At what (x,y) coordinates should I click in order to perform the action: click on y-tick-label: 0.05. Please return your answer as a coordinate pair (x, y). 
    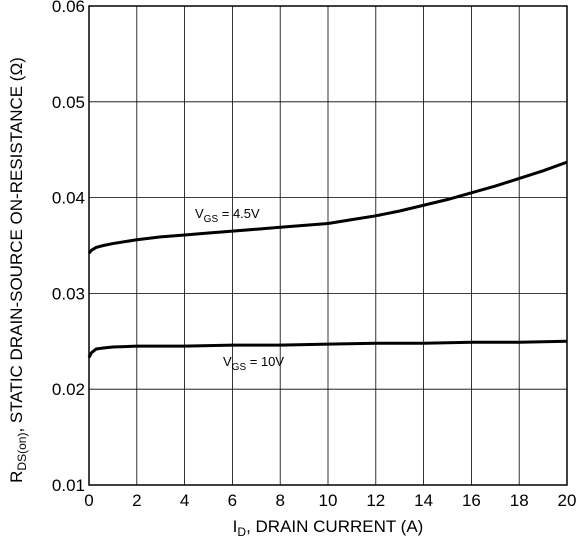
    Looking at the image, I should click on (68, 102).